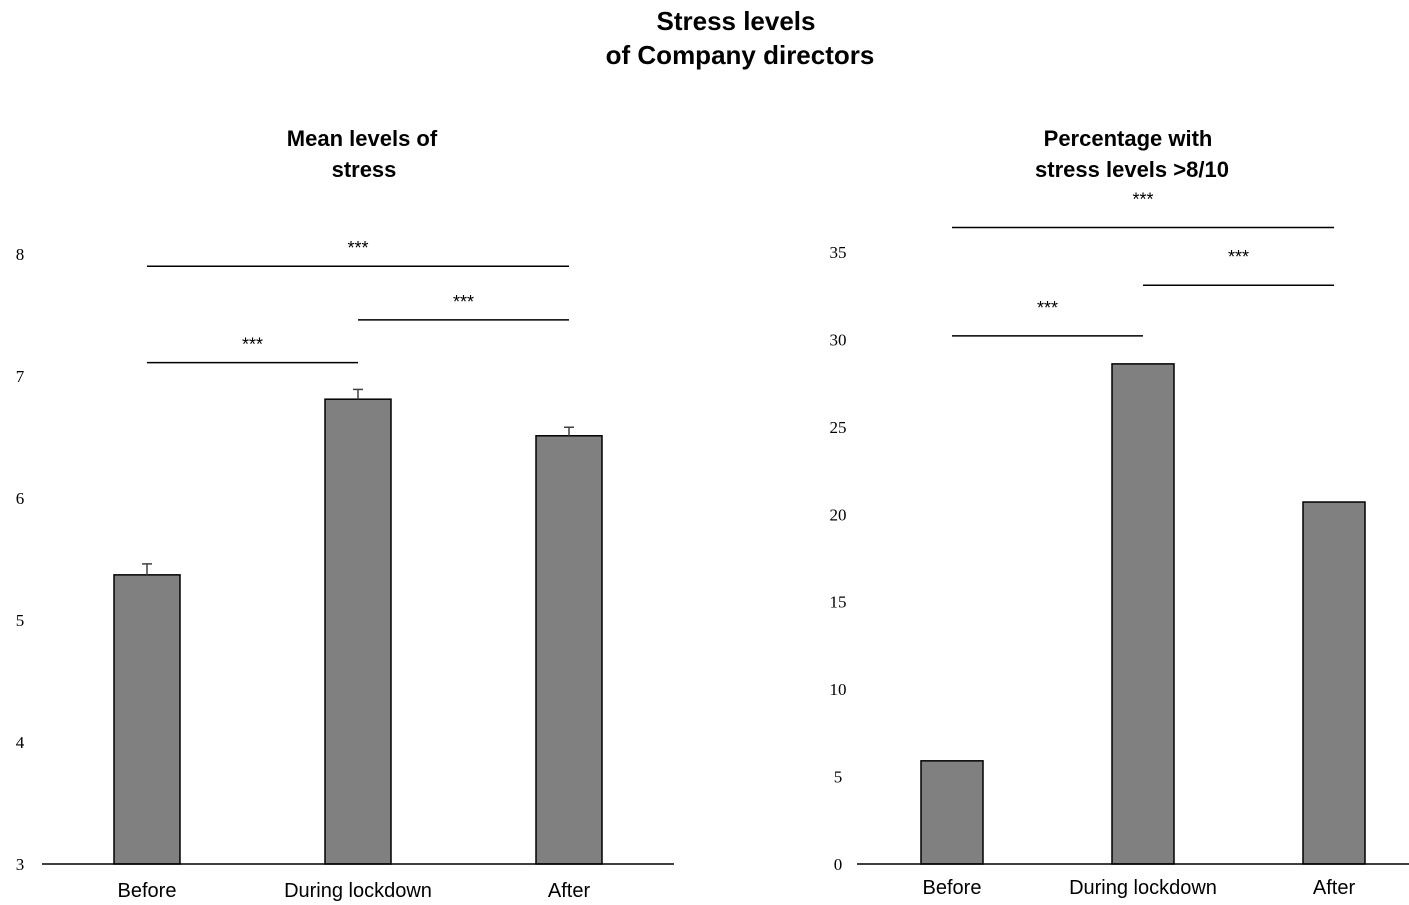 This screenshot has width=1409, height=905. Describe the element at coordinates (838, 514) in the screenshot. I see `y-tick-label: 20` at that location.